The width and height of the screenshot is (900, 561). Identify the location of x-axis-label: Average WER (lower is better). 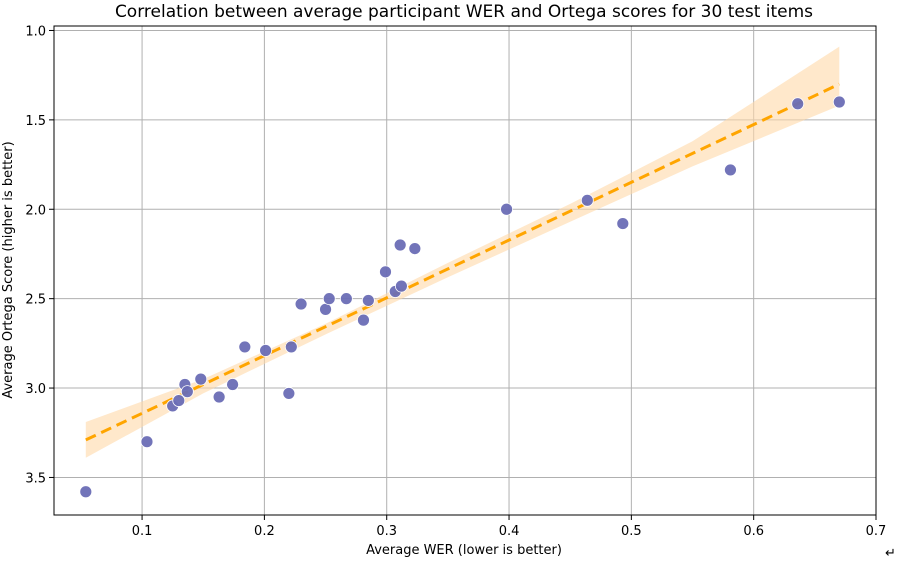
(464, 550).